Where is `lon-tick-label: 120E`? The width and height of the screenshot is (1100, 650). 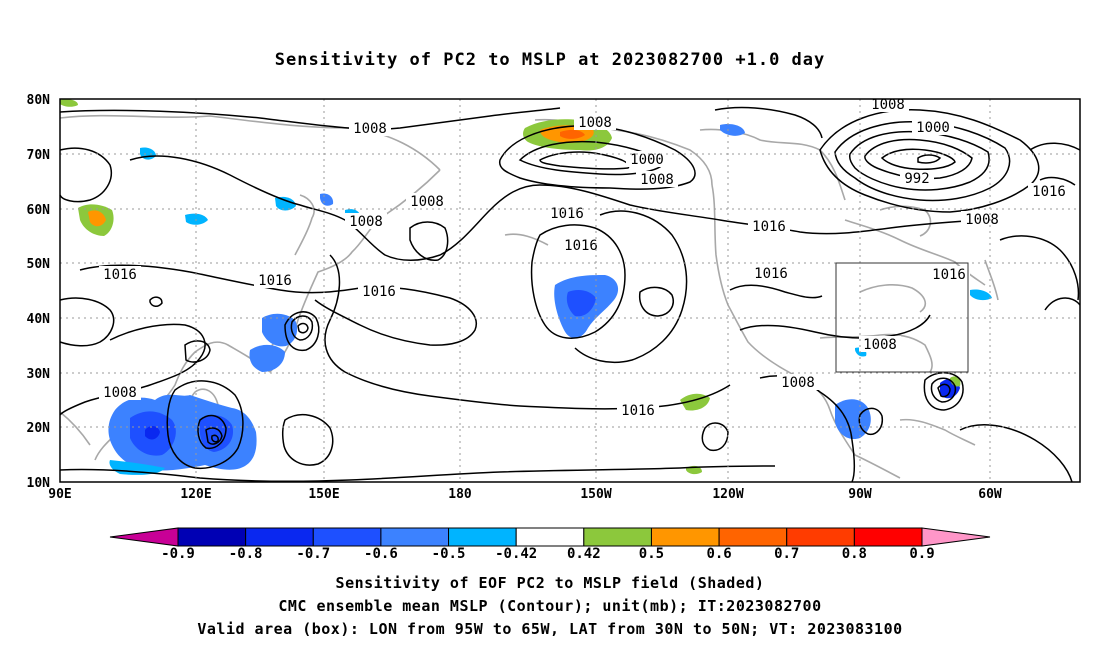
lon-tick-label: 120E is located at coordinates (195, 494).